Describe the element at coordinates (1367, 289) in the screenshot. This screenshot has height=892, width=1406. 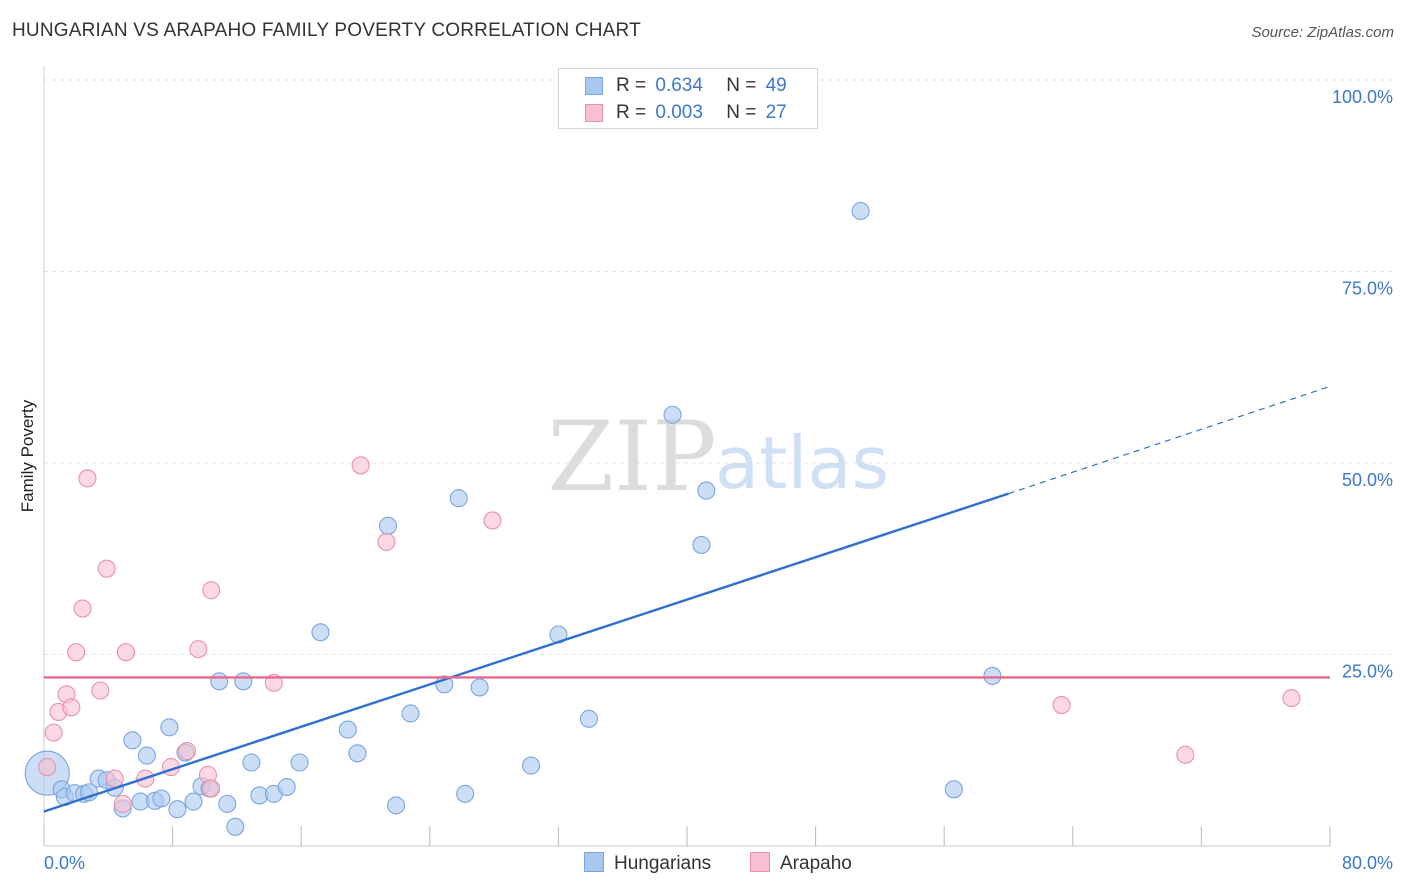
I see `y-tick-label: 75.0%` at that location.